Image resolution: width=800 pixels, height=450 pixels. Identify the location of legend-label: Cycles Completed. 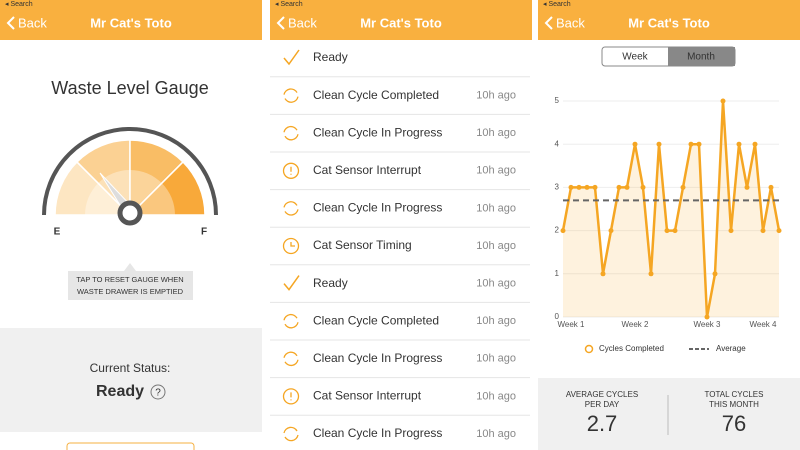
(631, 348).